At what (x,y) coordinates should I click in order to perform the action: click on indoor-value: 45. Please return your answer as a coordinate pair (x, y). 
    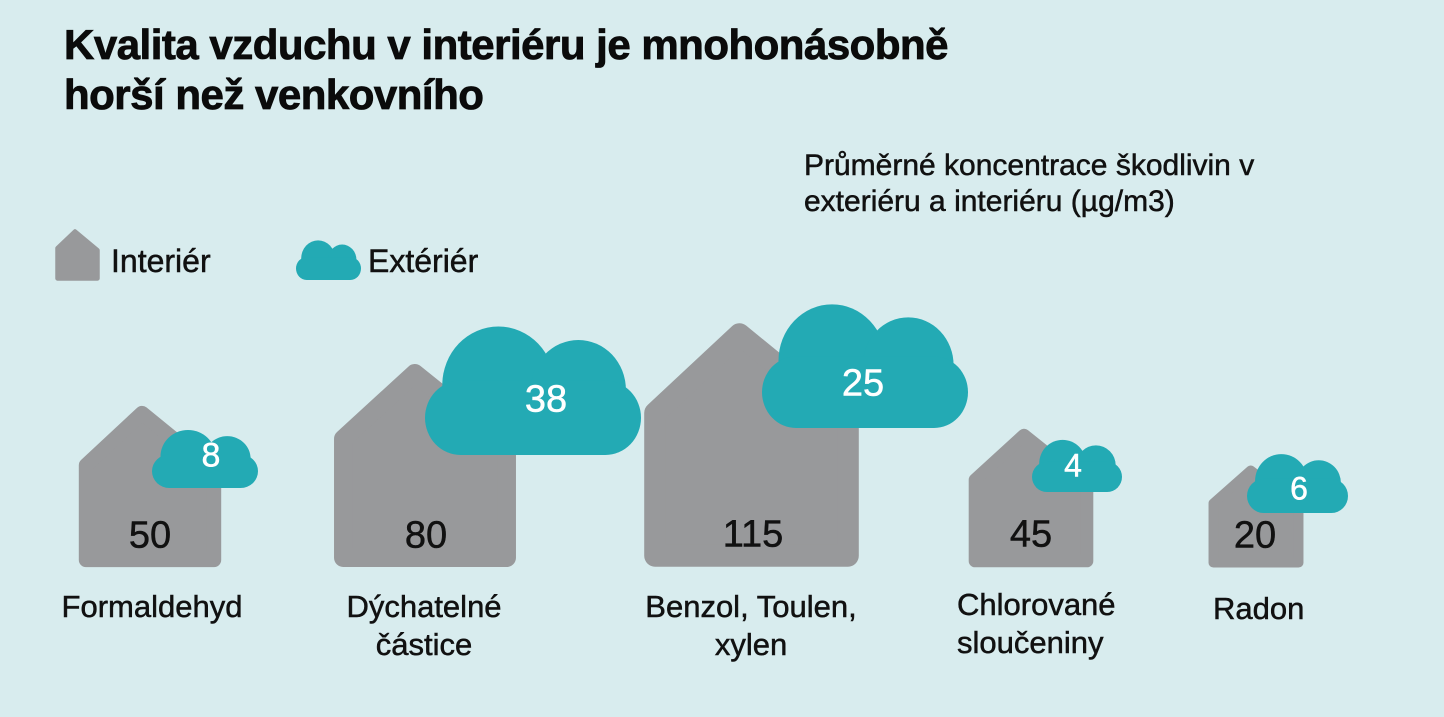
    Looking at the image, I should click on (1031, 534).